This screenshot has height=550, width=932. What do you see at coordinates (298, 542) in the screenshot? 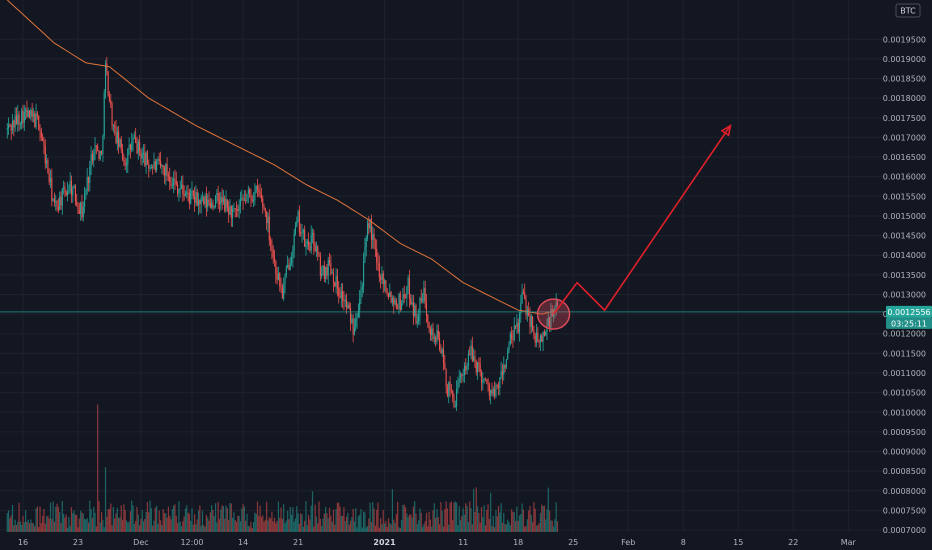
I see `x-tick-label: 21` at bounding box center [298, 542].